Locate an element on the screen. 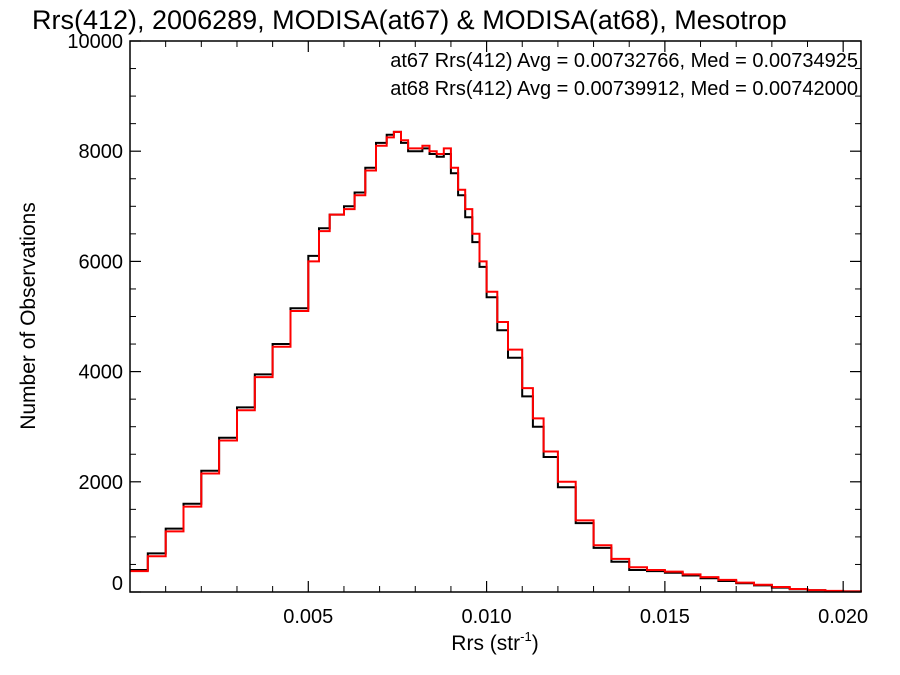  x-tick-label: 0.005 is located at coordinates (308, 617).